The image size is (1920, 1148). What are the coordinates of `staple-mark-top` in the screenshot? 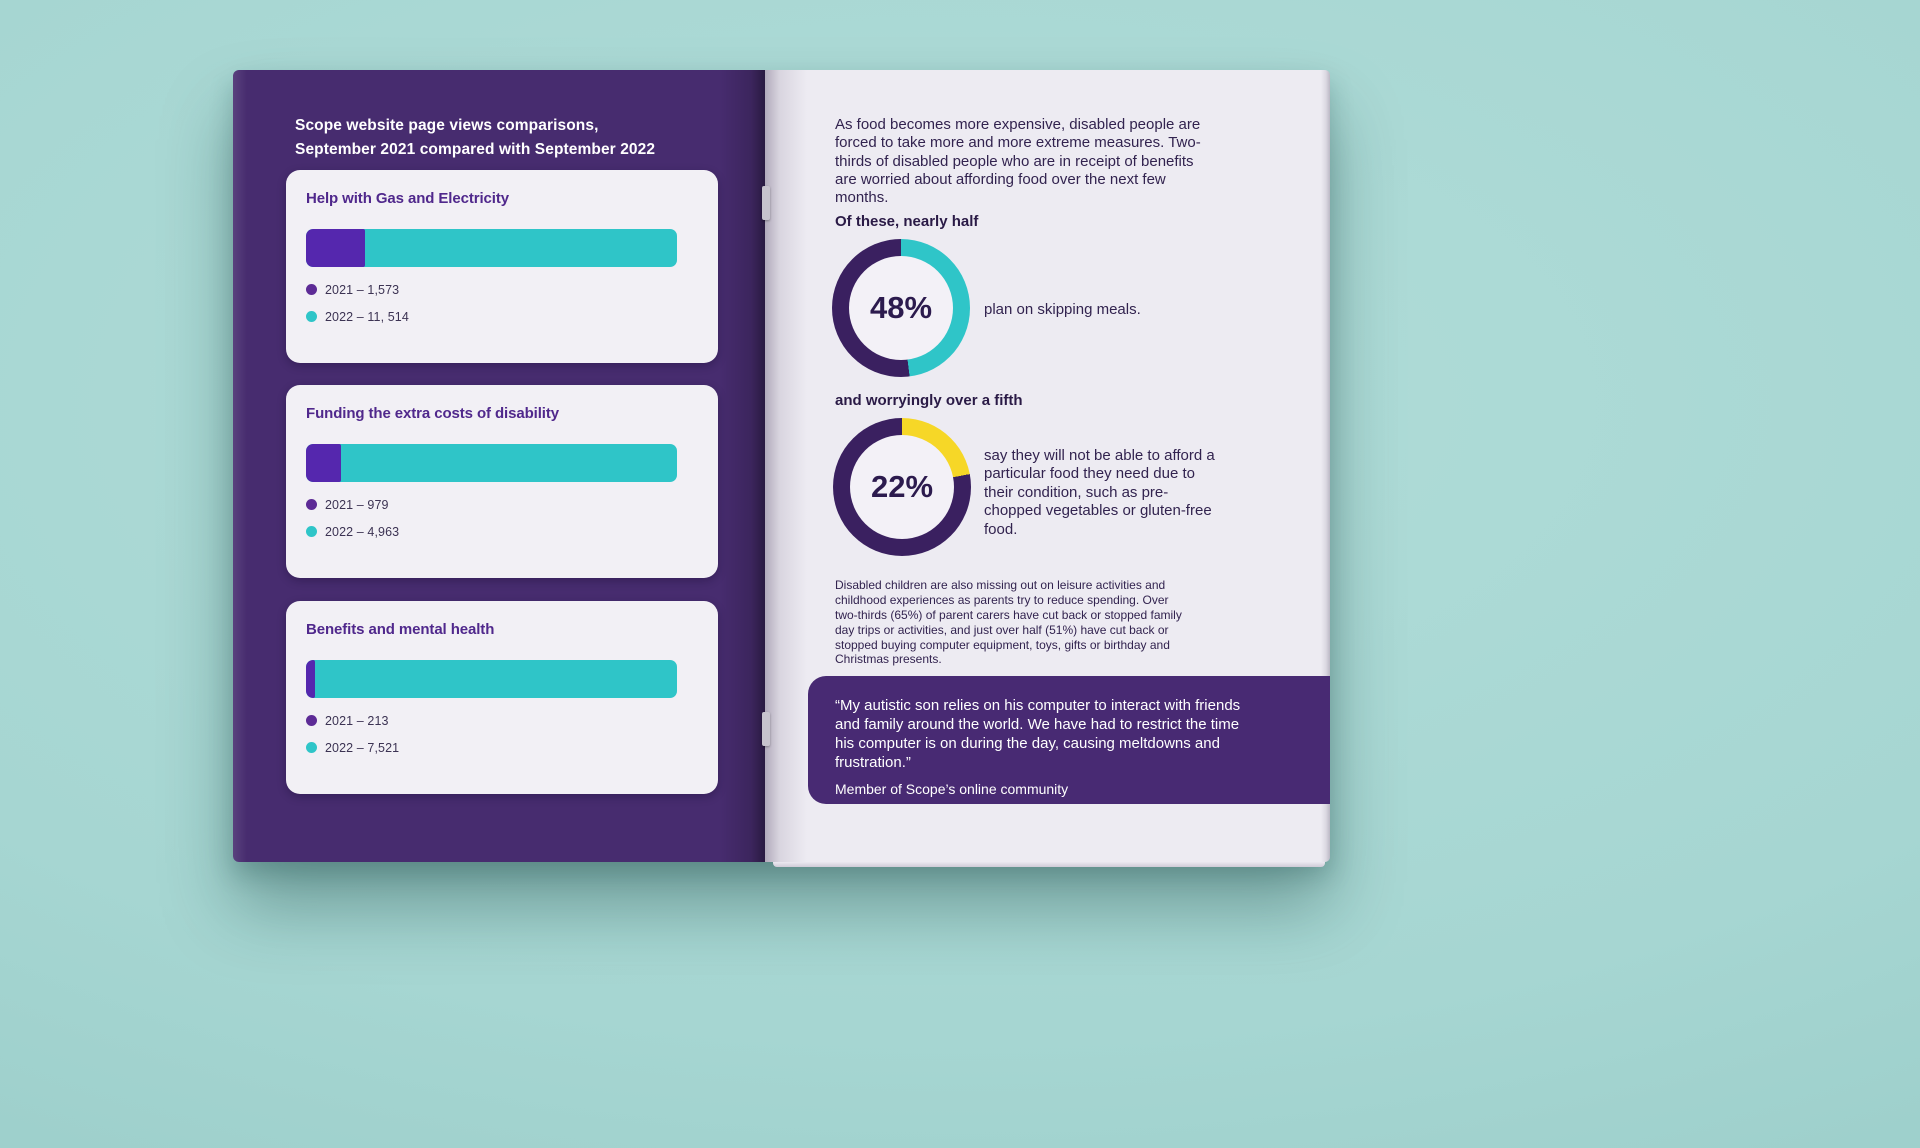 It's located at (766, 203).